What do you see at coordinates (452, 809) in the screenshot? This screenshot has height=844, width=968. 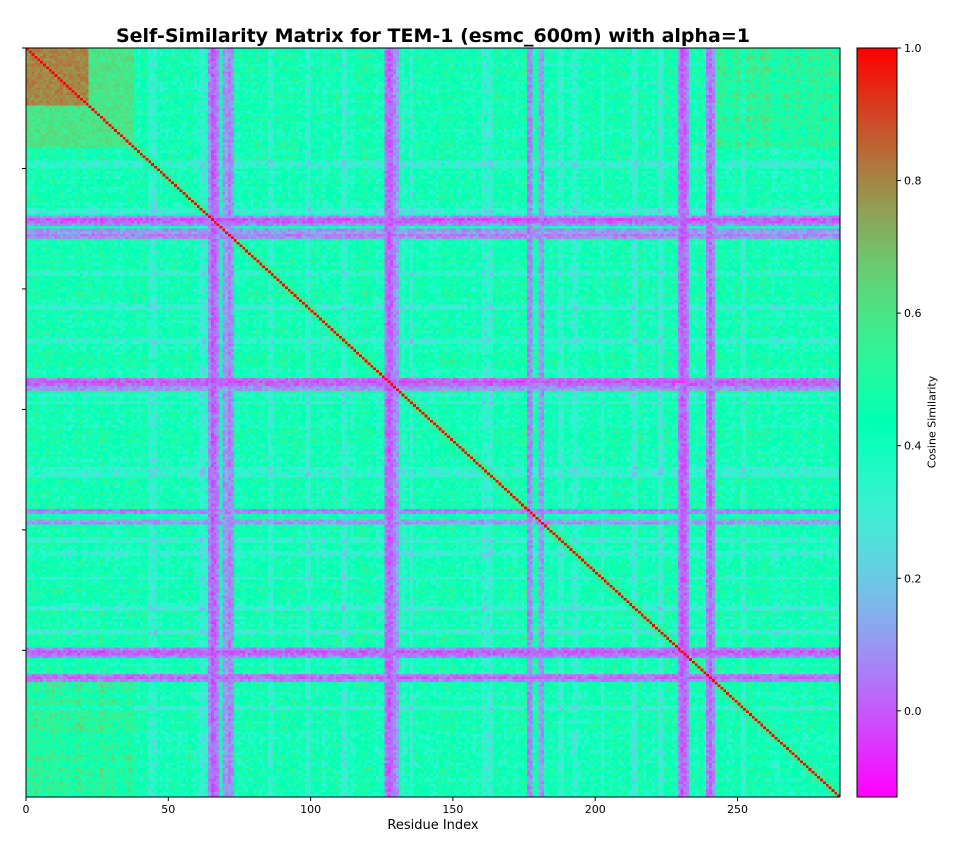 I see `x-tick-label: 150` at bounding box center [452, 809].